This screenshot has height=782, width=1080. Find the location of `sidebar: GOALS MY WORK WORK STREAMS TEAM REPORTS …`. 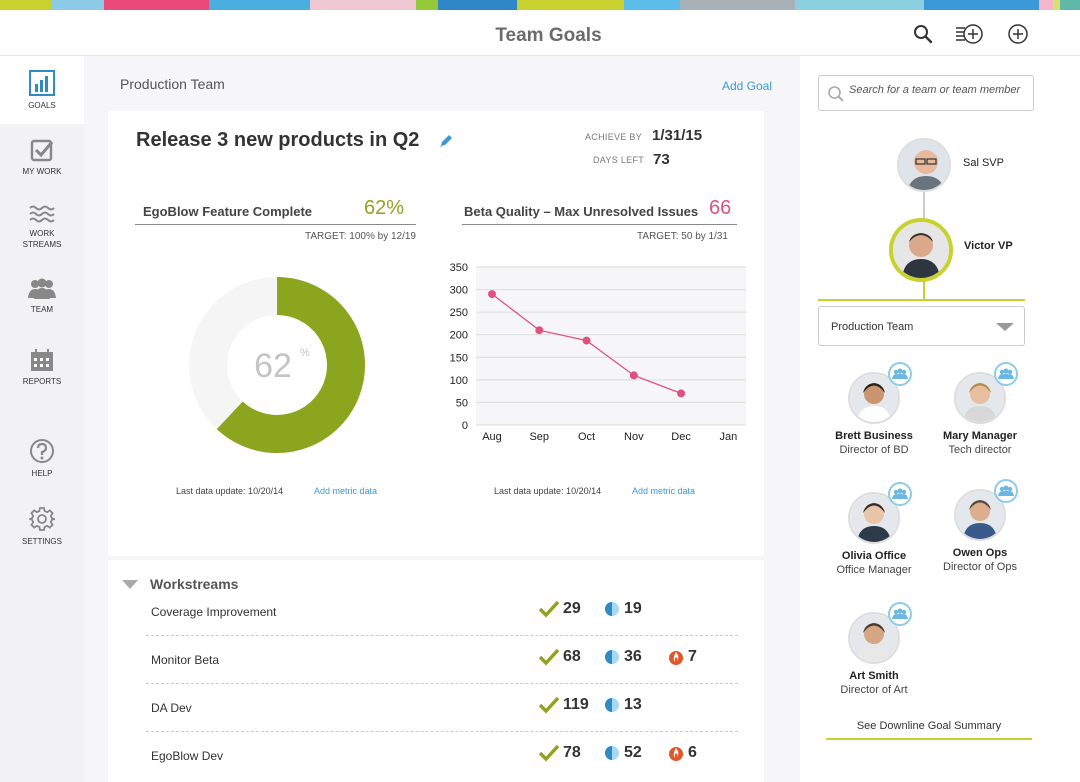

sidebar: GOALS MY WORK WORK STREAMS TEAM REPORTS … is located at coordinates (42, 419).